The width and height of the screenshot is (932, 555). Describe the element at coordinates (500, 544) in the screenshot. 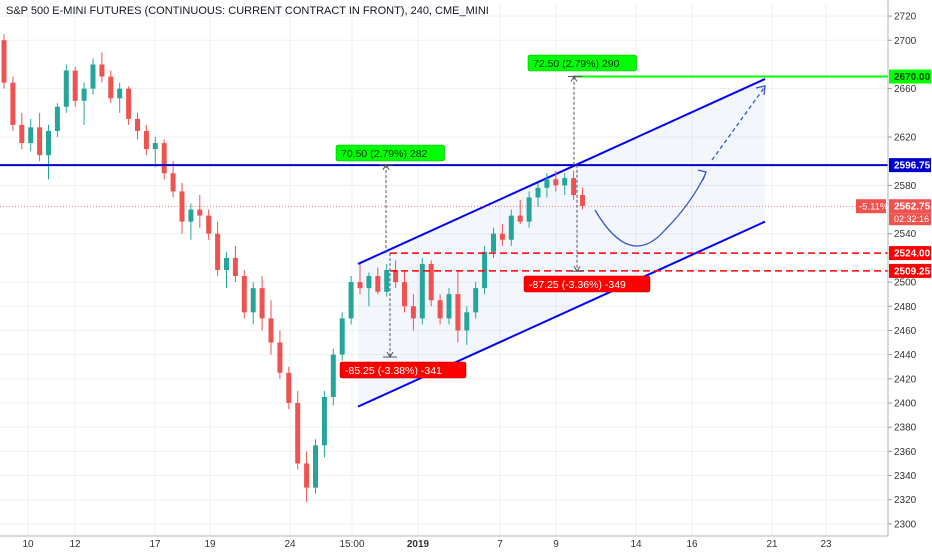

I see `time-tick-label: 7` at that location.